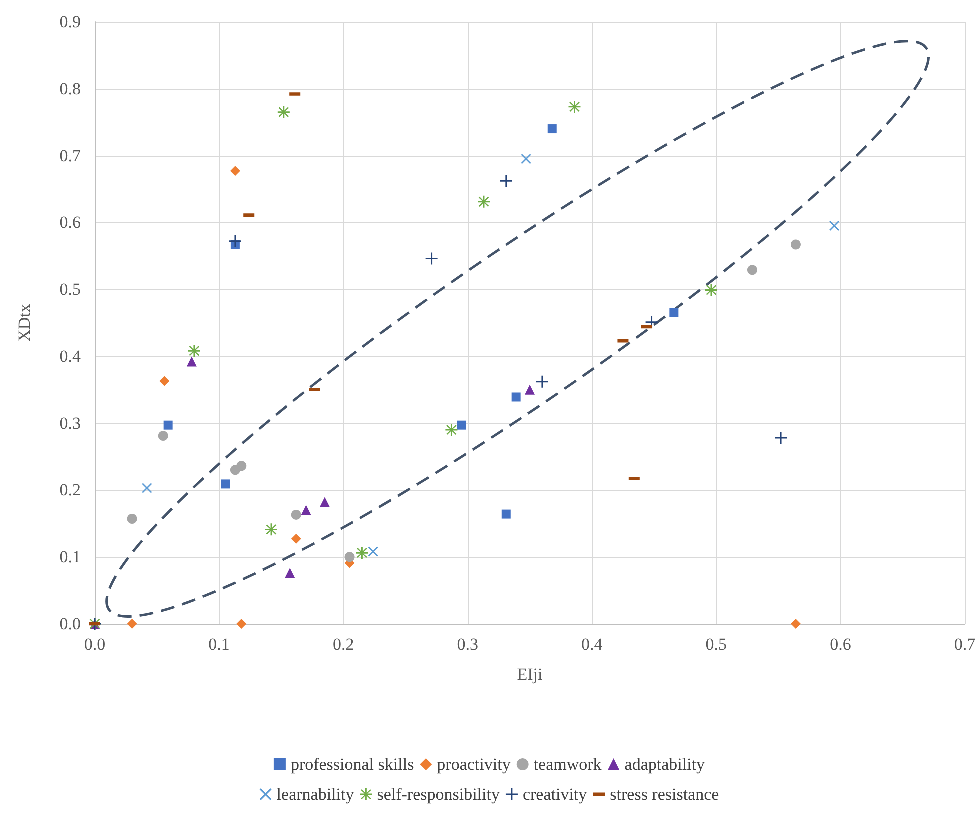  What do you see at coordinates (219, 644) in the screenshot?
I see `x-tick-label: 0.1` at bounding box center [219, 644].